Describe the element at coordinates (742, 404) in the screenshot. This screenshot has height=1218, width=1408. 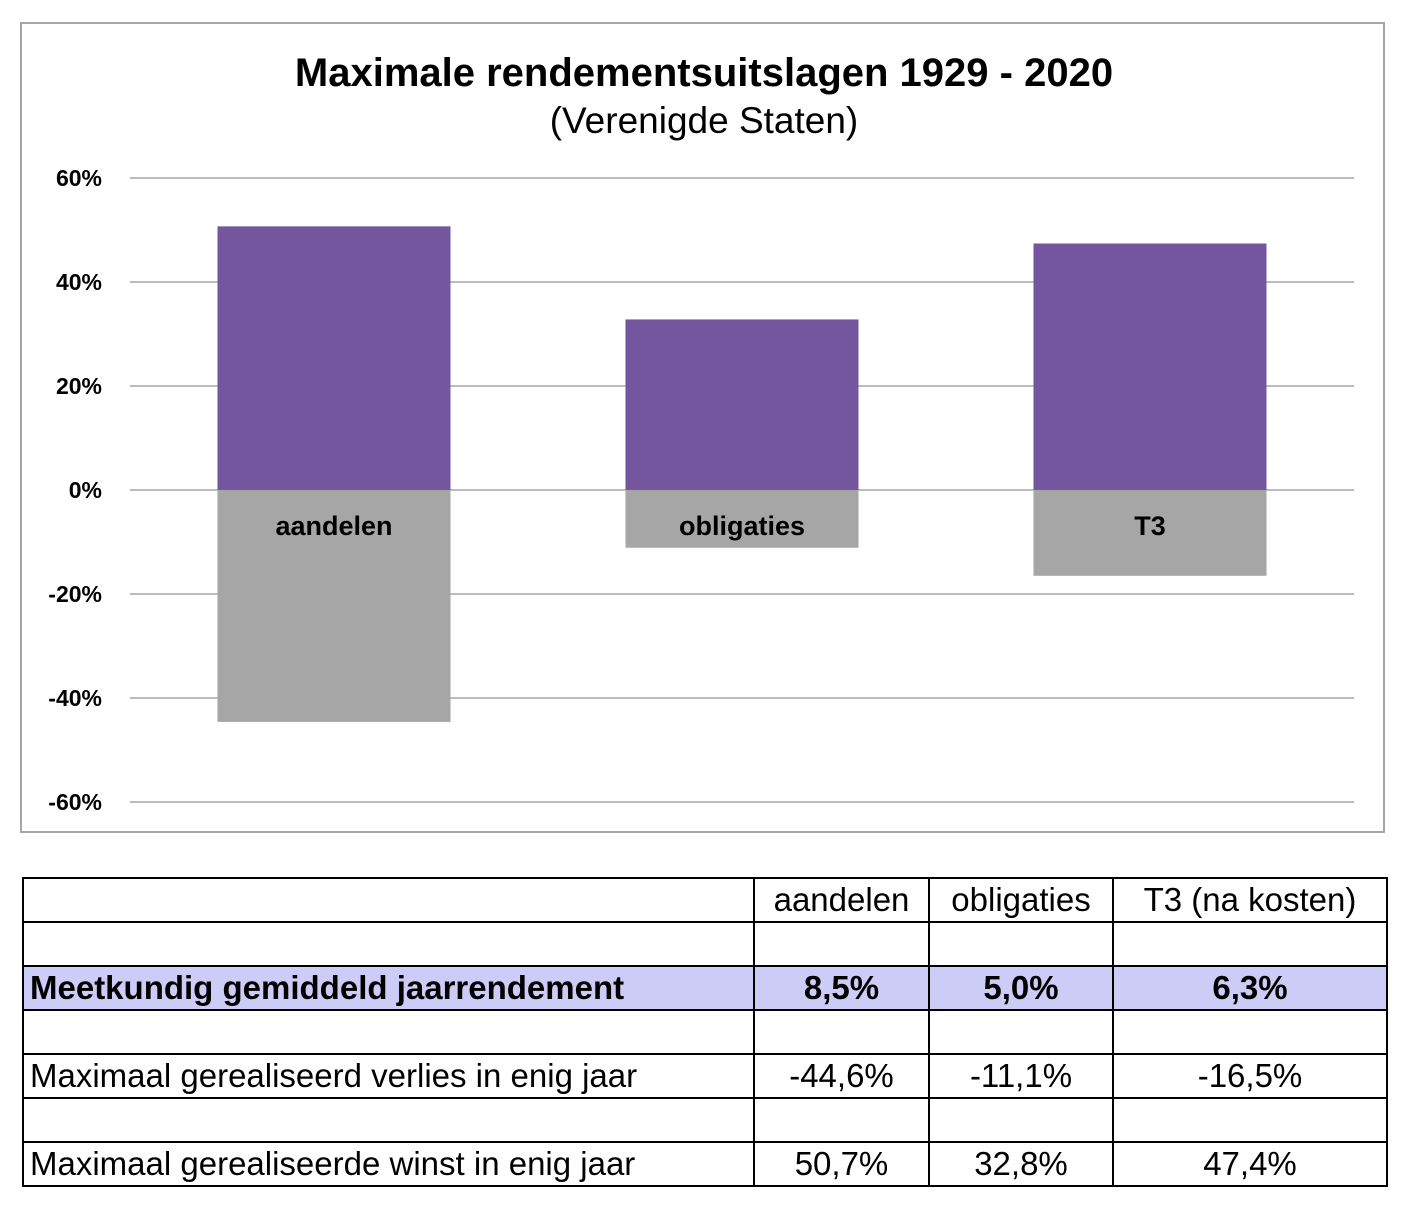
I see `bar-obligaties-gain` at that location.